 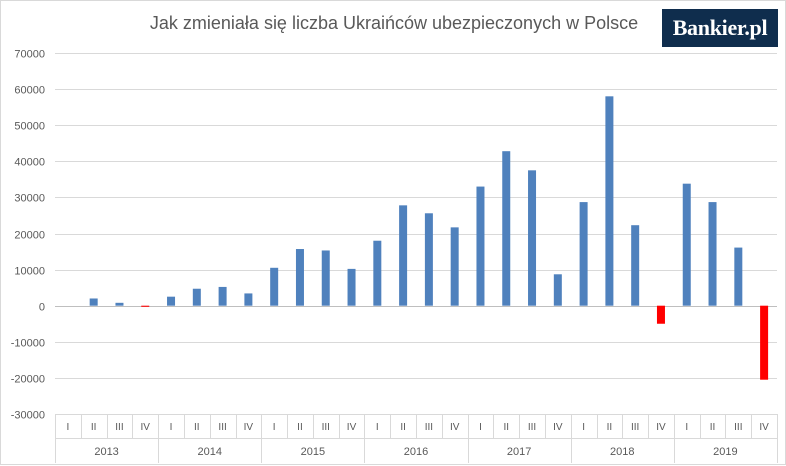 What do you see at coordinates (28, 380) in the screenshot?
I see `y-tick-label: -20000` at bounding box center [28, 380].